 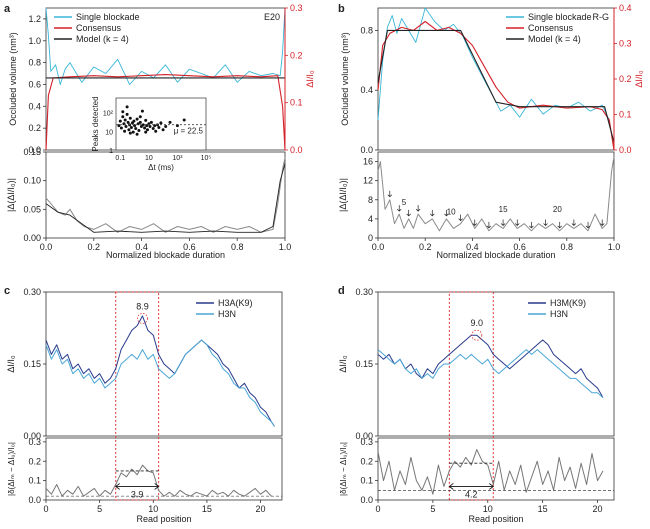 What do you see at coordinates (296, 55) in the screenshot?
I see `y2-tick-label: 0.2` at bounding box center [296, 55].